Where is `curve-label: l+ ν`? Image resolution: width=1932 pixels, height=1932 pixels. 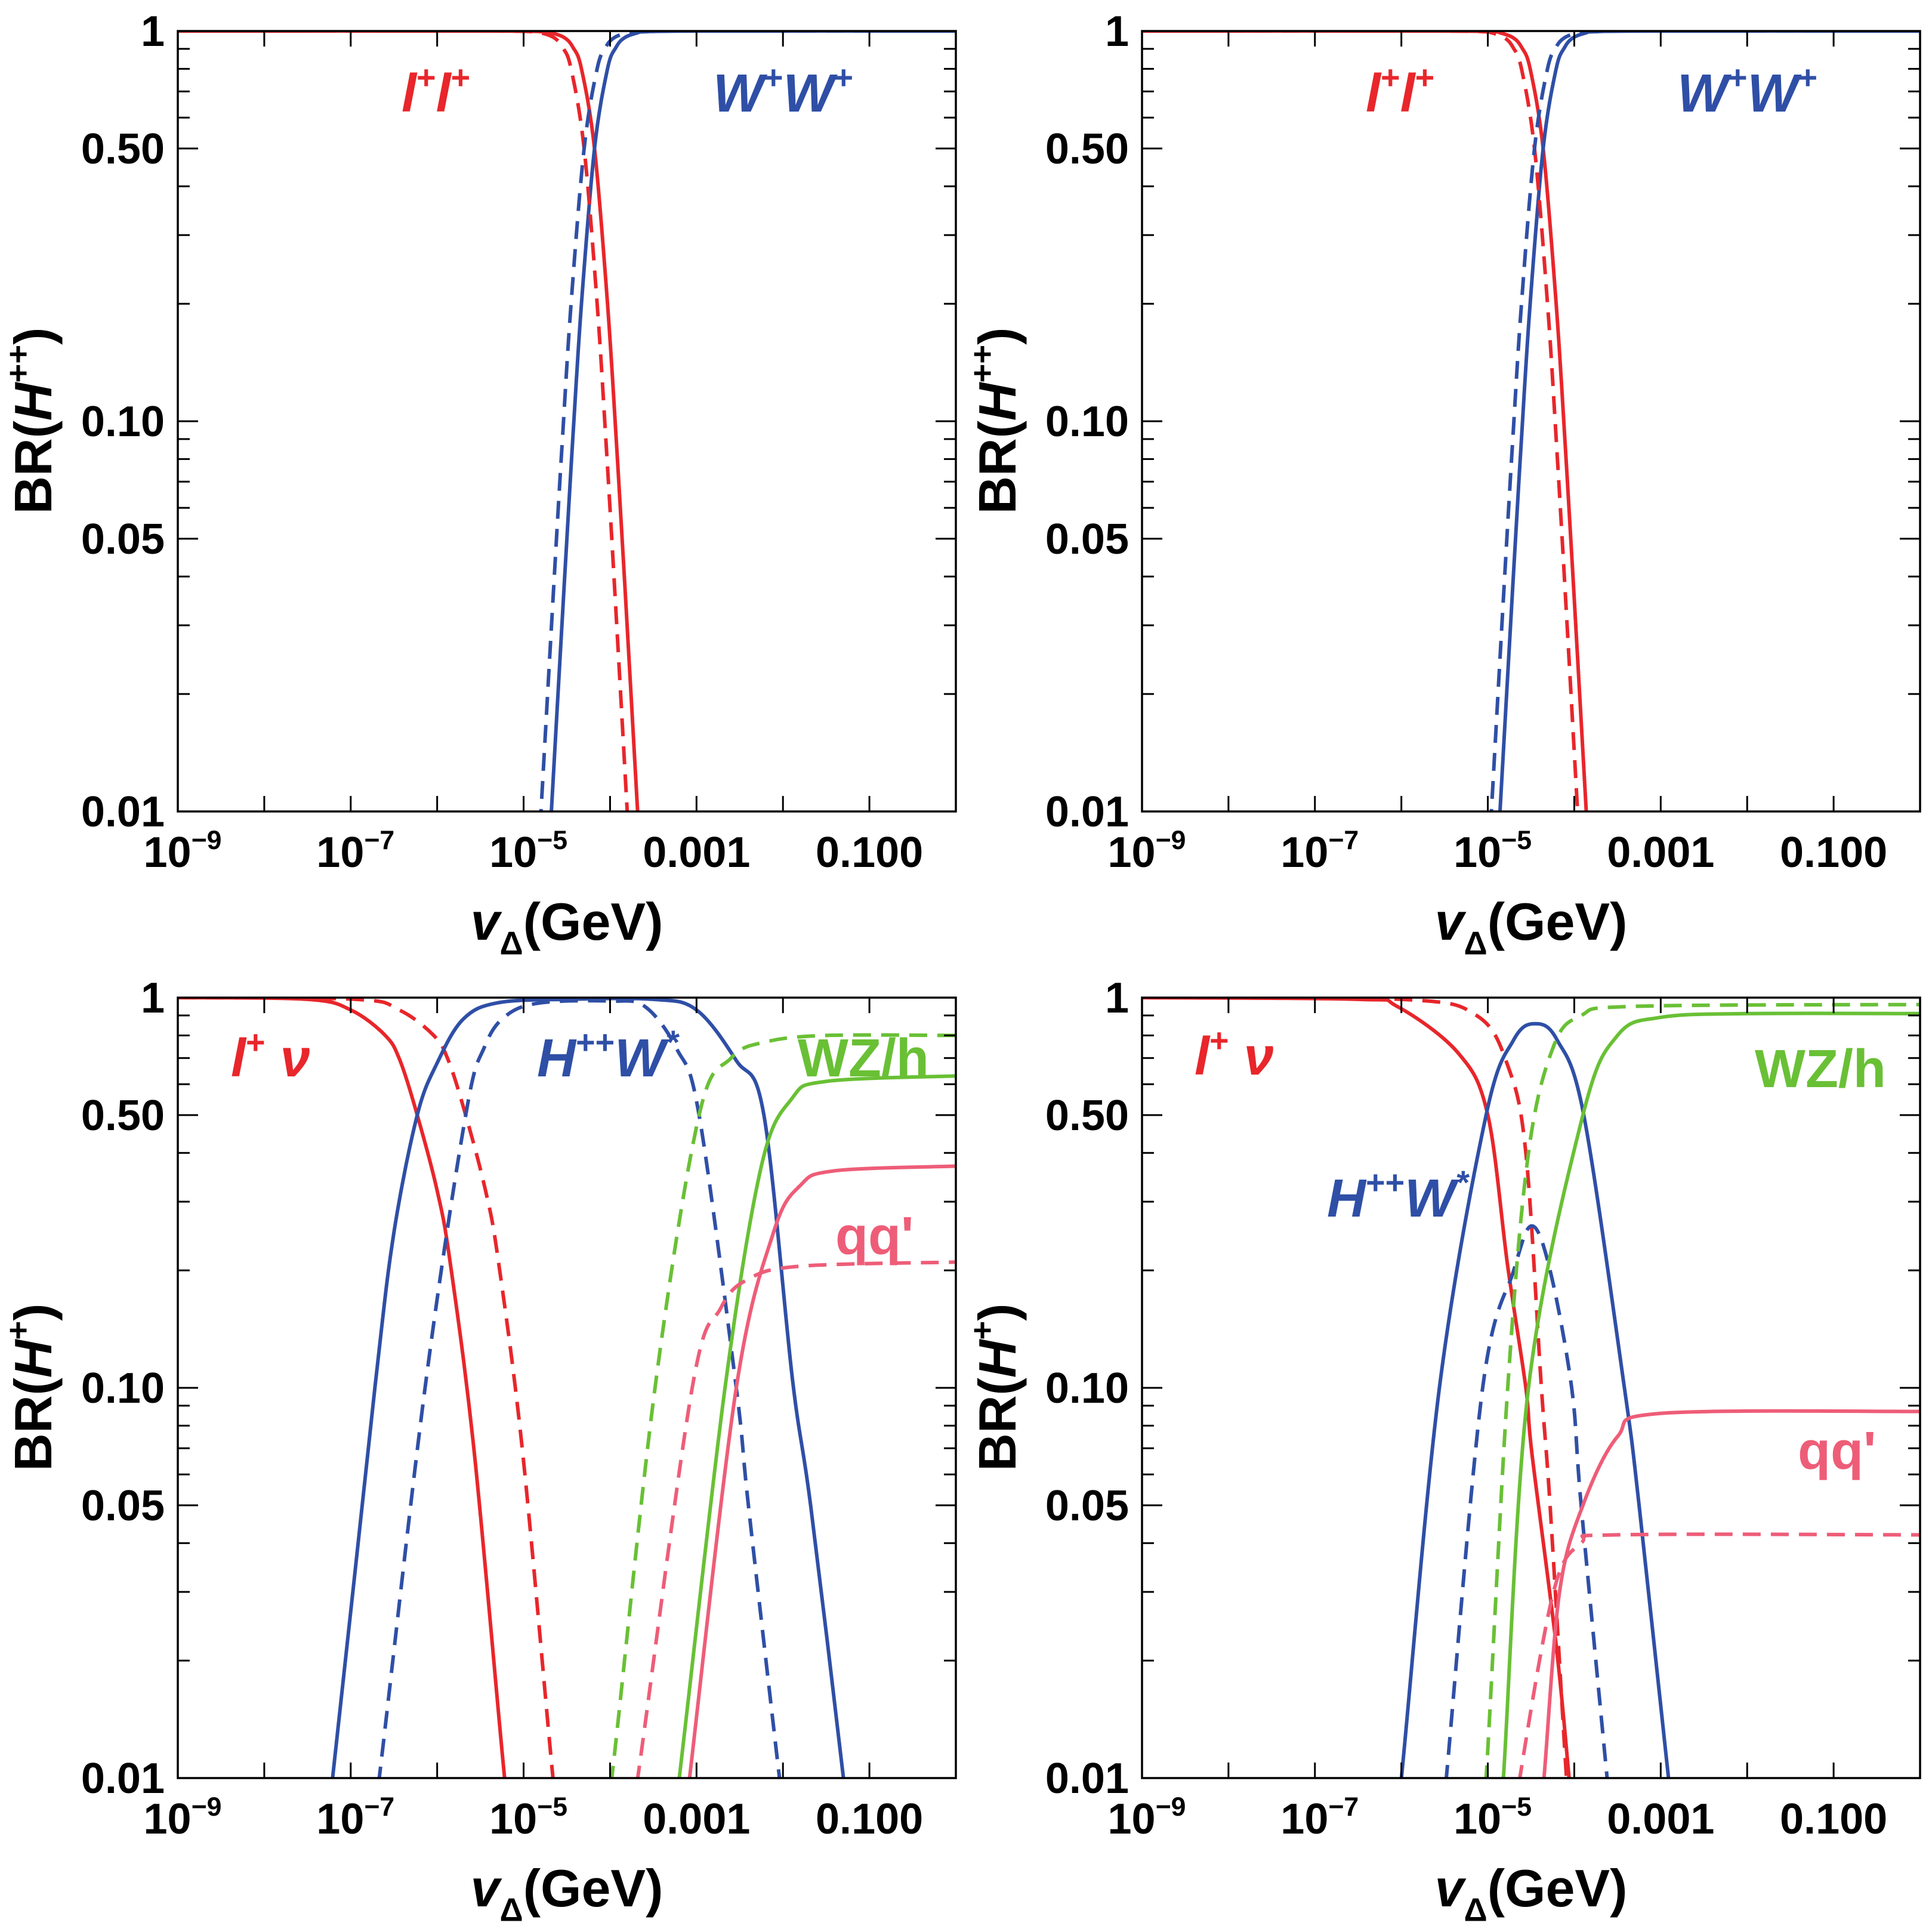
curve-label: l+ ν is located at coordinates (270, 1055).